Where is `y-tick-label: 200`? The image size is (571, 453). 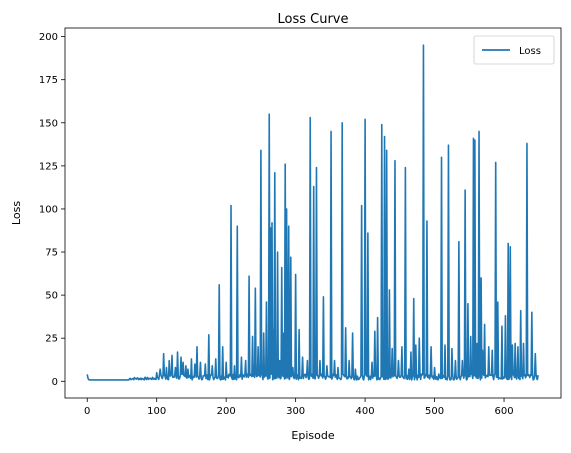
y-tick-label: 200 is located at coordinates (48, 37).